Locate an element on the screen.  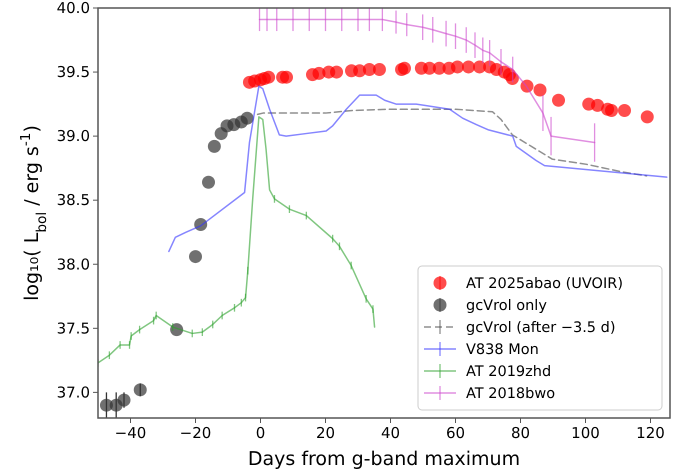
x-tick-label: 20 is located at coordinates (326, 433).